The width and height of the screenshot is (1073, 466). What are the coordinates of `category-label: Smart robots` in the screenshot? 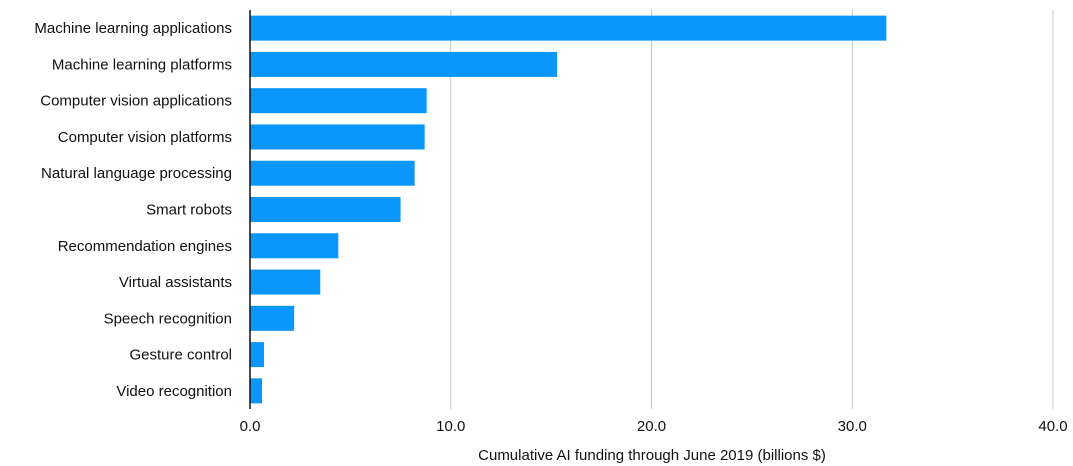 It's located at (189, 210).